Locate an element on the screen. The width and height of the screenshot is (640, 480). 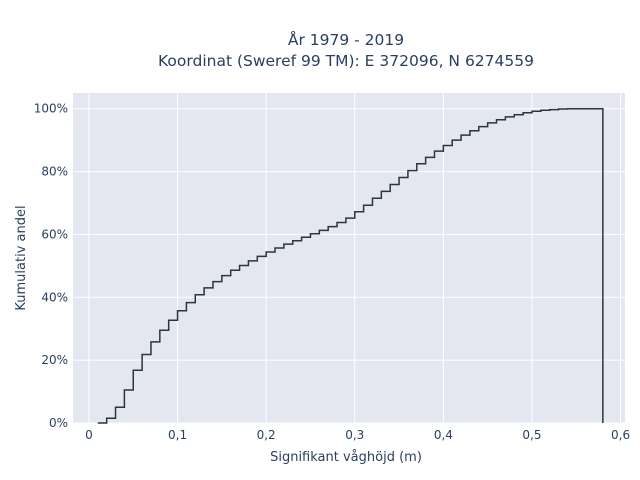
chart-title-line-1: År 1979 - 2019 is located at coordinates (346, 39).